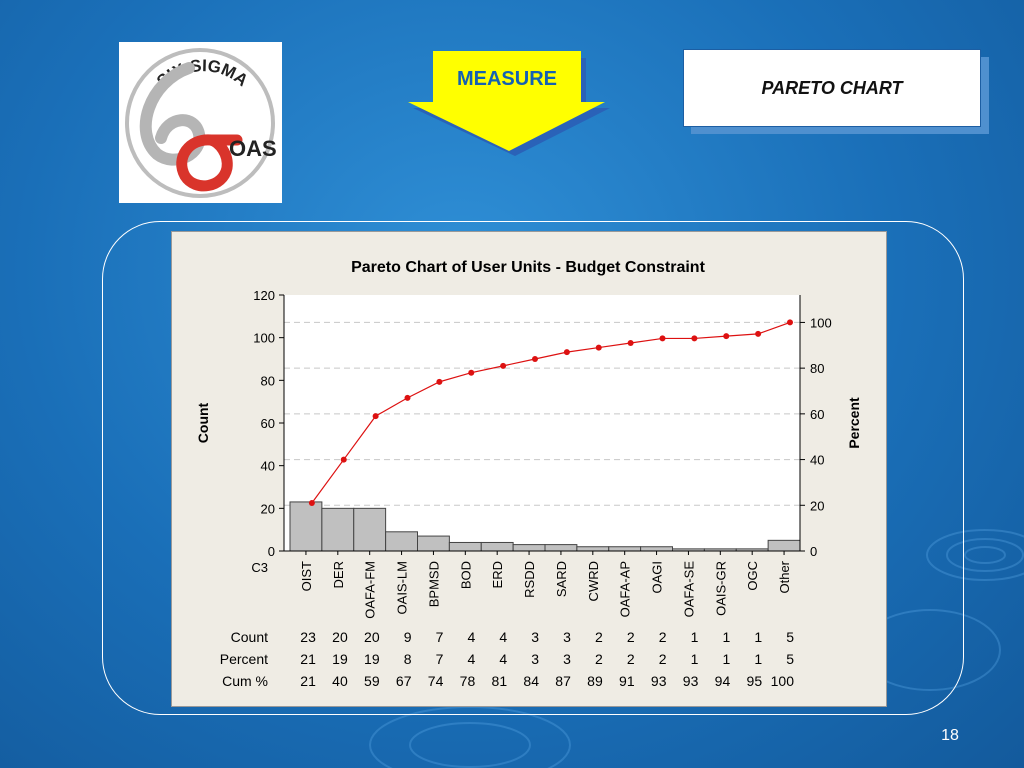  What do you see at coordinates (401, 541) in the screenshot?
I see `bar-oais-lm` at bounding box center [401, 541].